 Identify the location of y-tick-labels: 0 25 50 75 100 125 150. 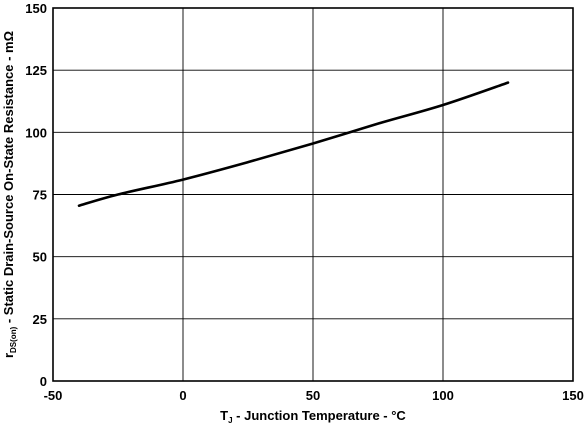
(36, 195).